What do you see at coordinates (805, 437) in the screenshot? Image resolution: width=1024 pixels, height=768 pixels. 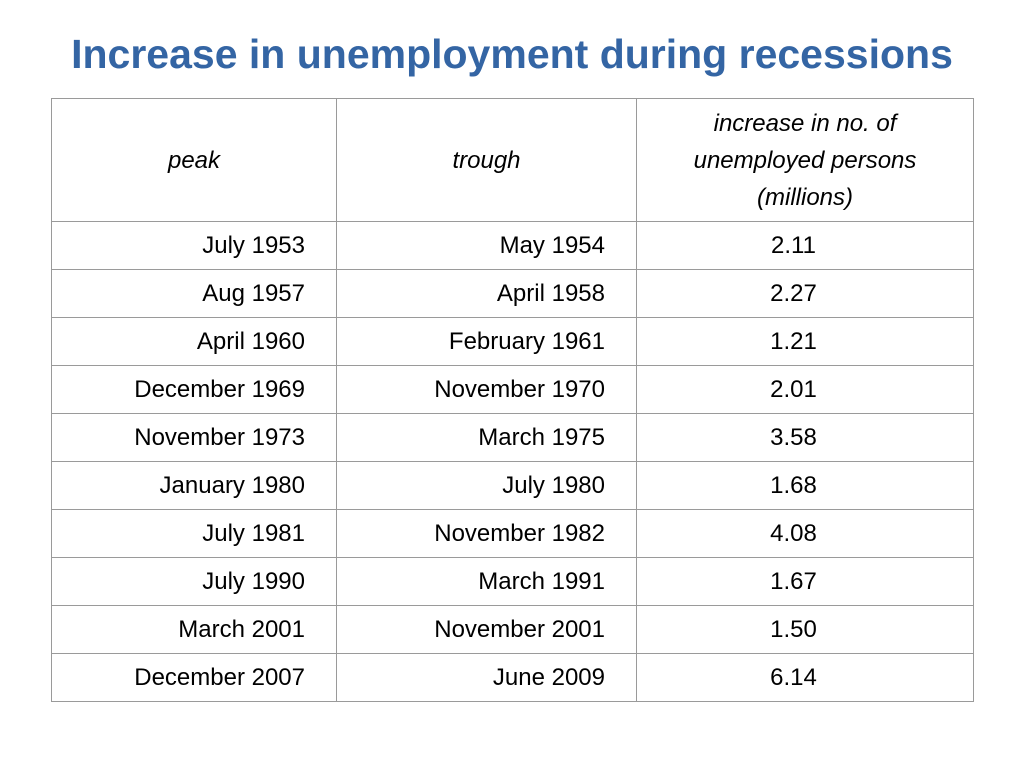 I see `increase-cell: 3.58` at bounding box center [805, 437].